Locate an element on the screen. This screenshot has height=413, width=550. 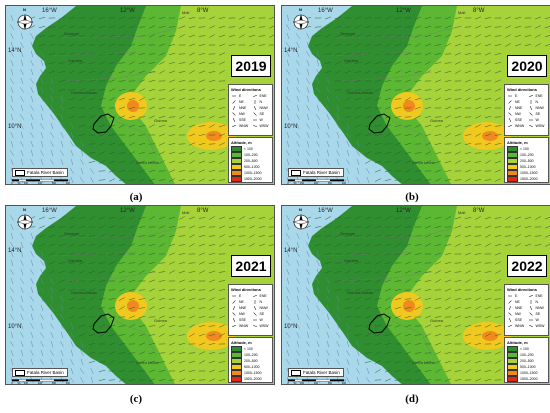
lon-label-16w: 16°W is located at coordinates (49, 211).